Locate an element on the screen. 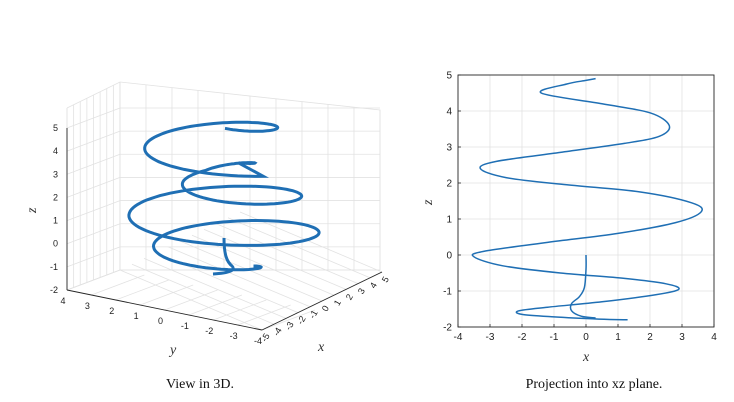  y-tick-label-3d: -3 is located at coordinates (234, 336).